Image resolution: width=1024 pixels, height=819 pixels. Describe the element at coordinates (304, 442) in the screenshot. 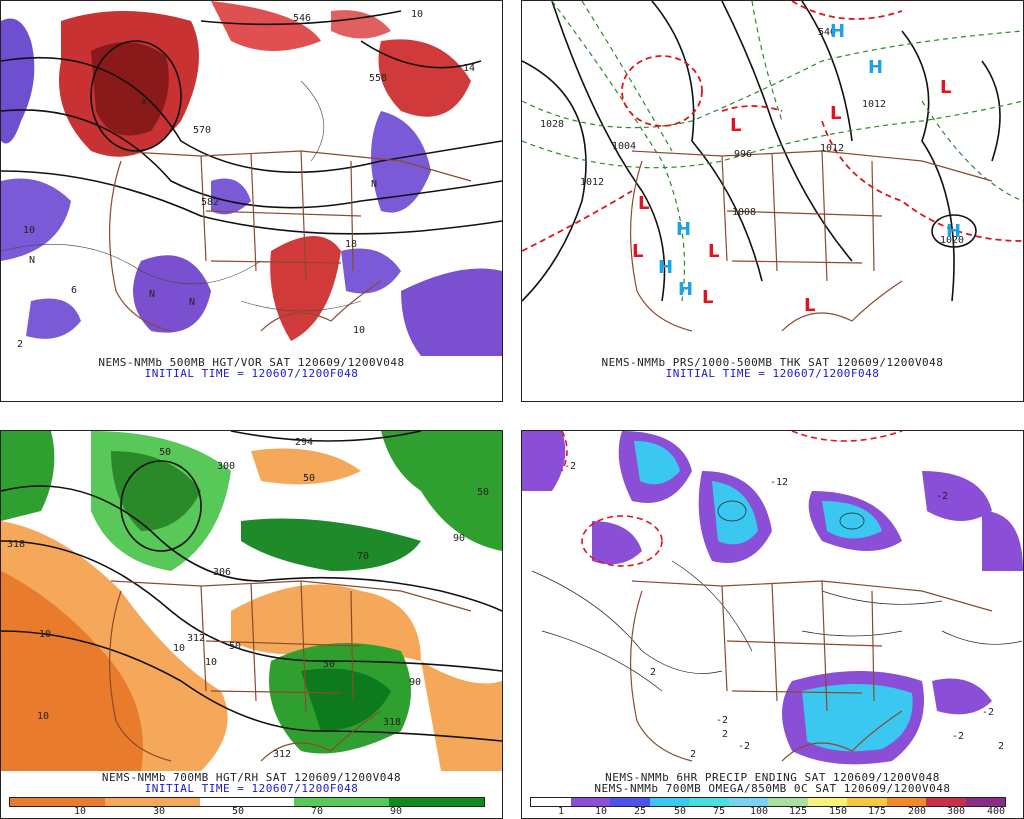

I see `contour-label: 294` at that location.